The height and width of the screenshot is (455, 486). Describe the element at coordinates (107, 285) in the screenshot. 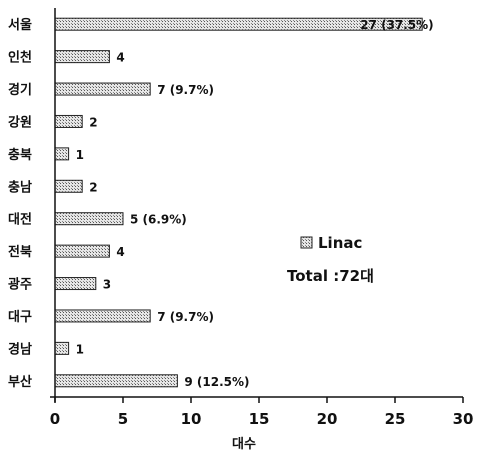

I see `data-label-9: 3` at that location.